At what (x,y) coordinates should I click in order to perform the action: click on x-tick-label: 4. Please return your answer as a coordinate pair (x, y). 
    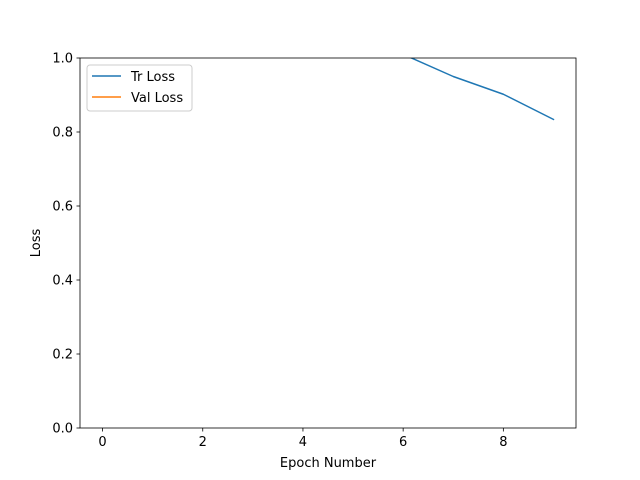
    Looking at the image, I should click on (303, 442).